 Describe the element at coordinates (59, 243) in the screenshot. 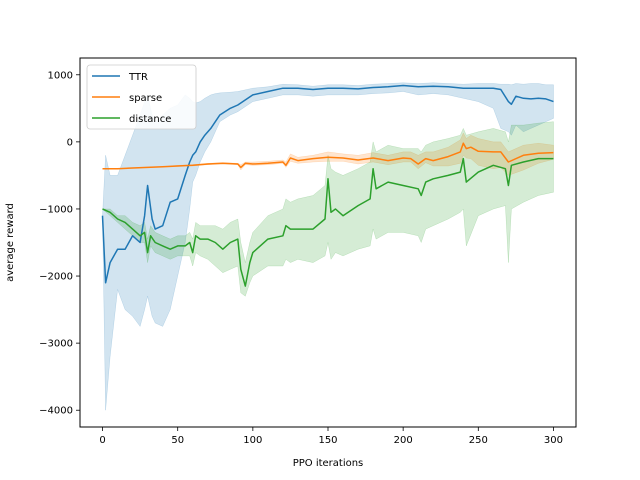

I see `y-axis-ticks: −4000 −3000 −2000 −1000 0 1000` at that location.